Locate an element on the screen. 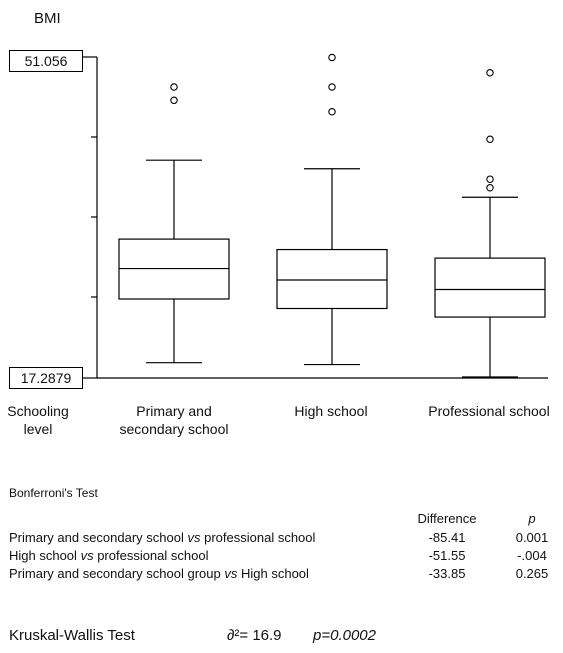 The image size is (563, 653). kruskal-label: Kruskal-Wallis Test is located at coordinates (72, 635).